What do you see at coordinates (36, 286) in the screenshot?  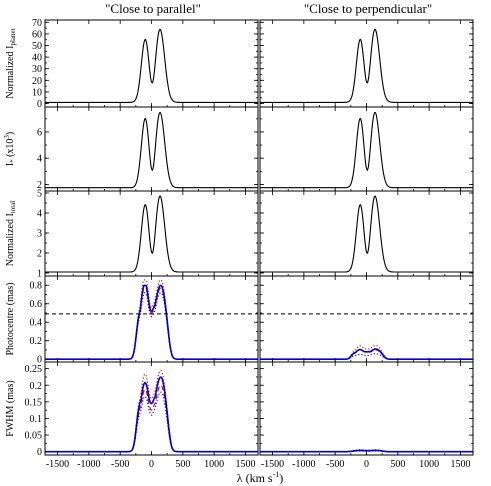 I see `y-tick-label: 0.8` at bounding box center [36, 286].